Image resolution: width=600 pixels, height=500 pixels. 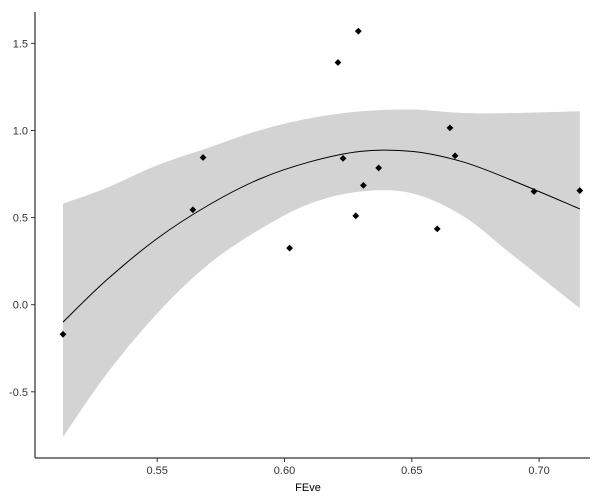 I want to click on x-tick-label: 0.70, so click(x=538, y=471).